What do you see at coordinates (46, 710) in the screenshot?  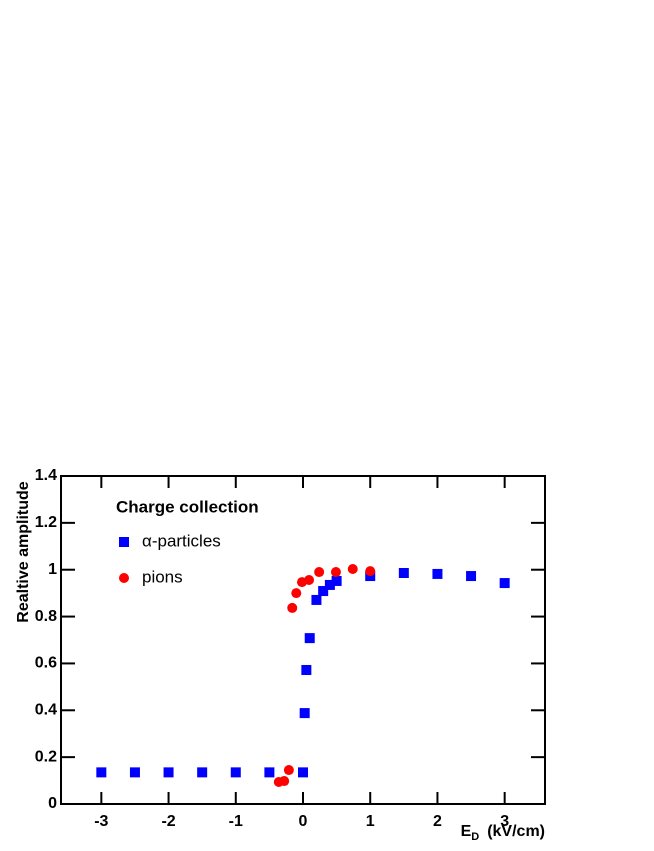 I see `y-tick-label: 0.4` at bounding box center [46, 710].